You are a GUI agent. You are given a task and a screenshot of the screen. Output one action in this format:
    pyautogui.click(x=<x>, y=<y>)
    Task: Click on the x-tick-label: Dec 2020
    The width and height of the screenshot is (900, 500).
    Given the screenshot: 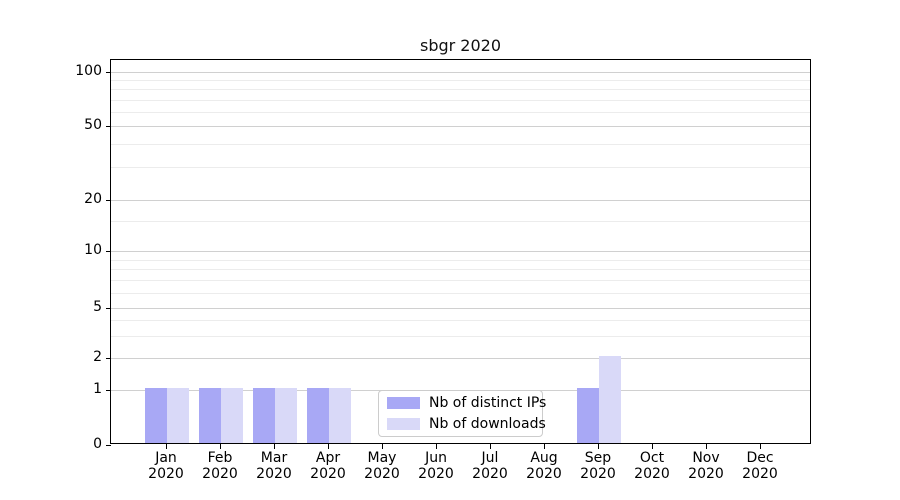 What is the action you would take?
    pyautogui.click(x=760, y=466)
    